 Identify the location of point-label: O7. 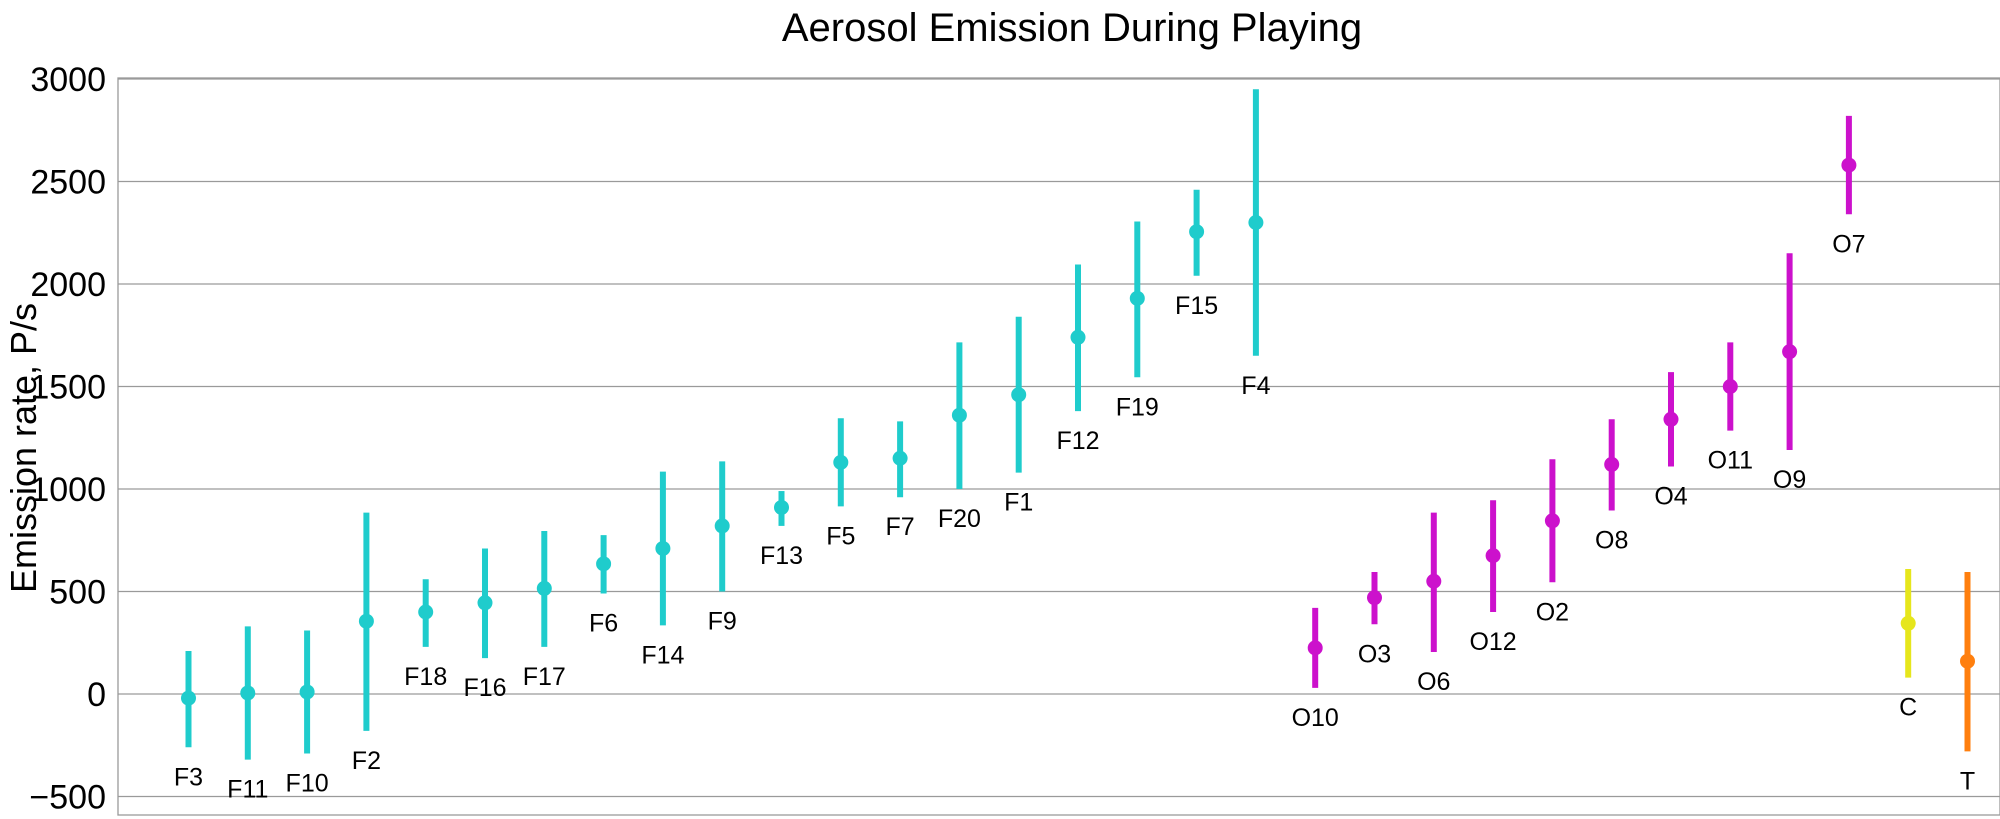
(1848, 244).